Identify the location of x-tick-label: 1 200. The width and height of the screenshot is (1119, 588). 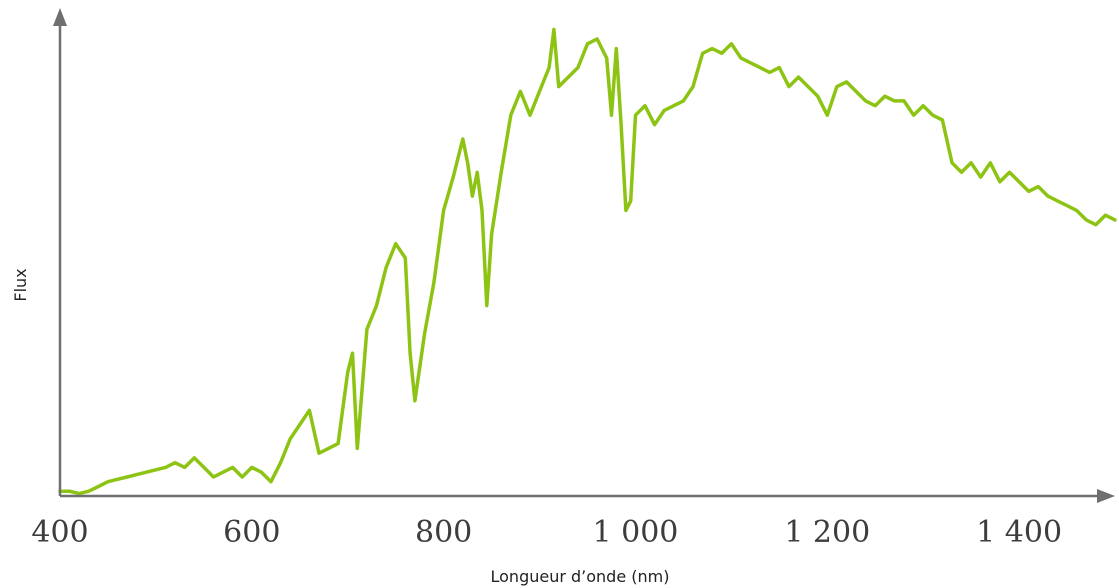
(827, 532).